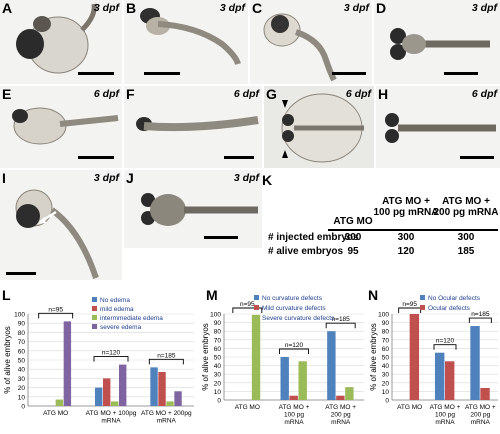 The width and height of the screenshot is (500, 434). What do you see at coordinates (166, 413) in the screenshot?
I see `x-tick-label: ATG MO + 200pg` at bounding box center [166, 413].